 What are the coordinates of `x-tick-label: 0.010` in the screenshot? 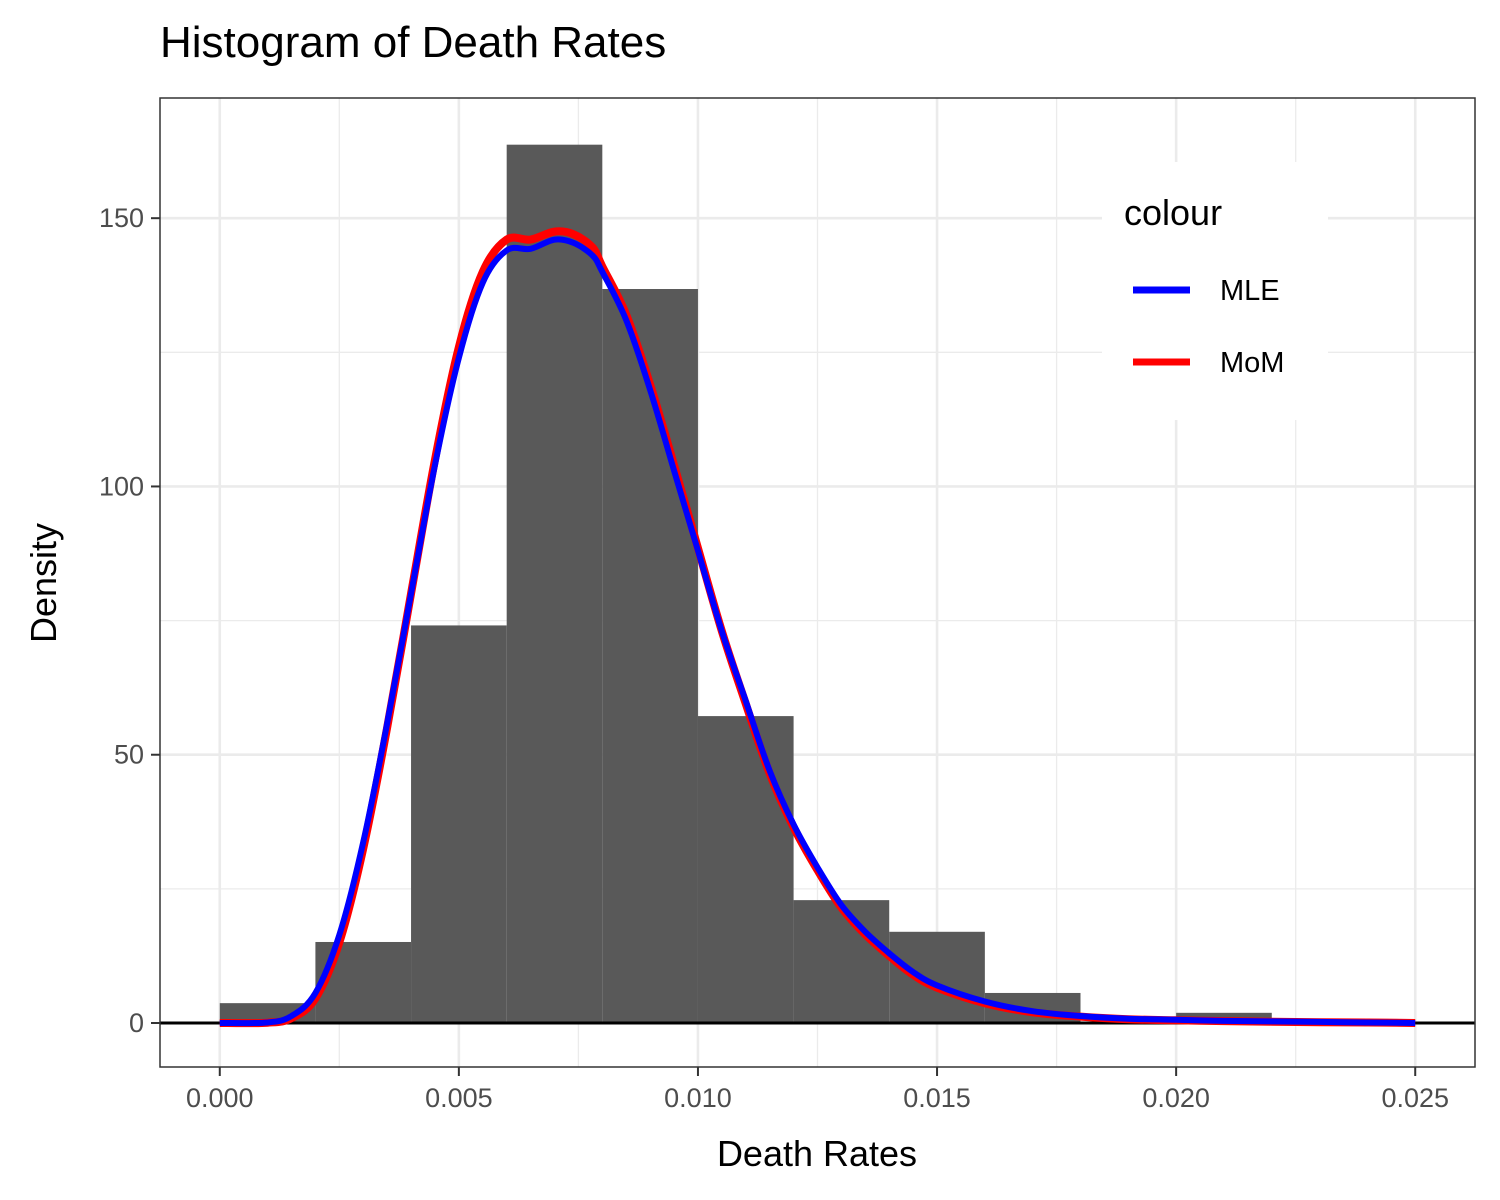 It's located at (698, 1098).